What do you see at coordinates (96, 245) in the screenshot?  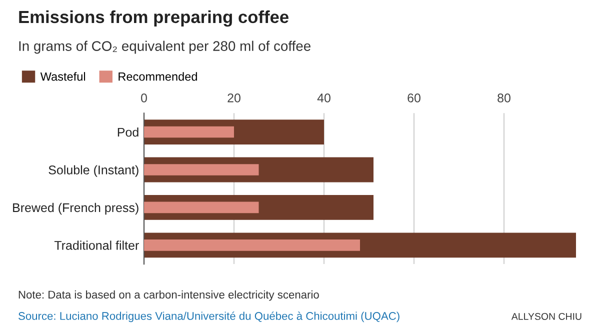 I see `y-tick-label: Traditional filter` at bounding box center [96, 245].